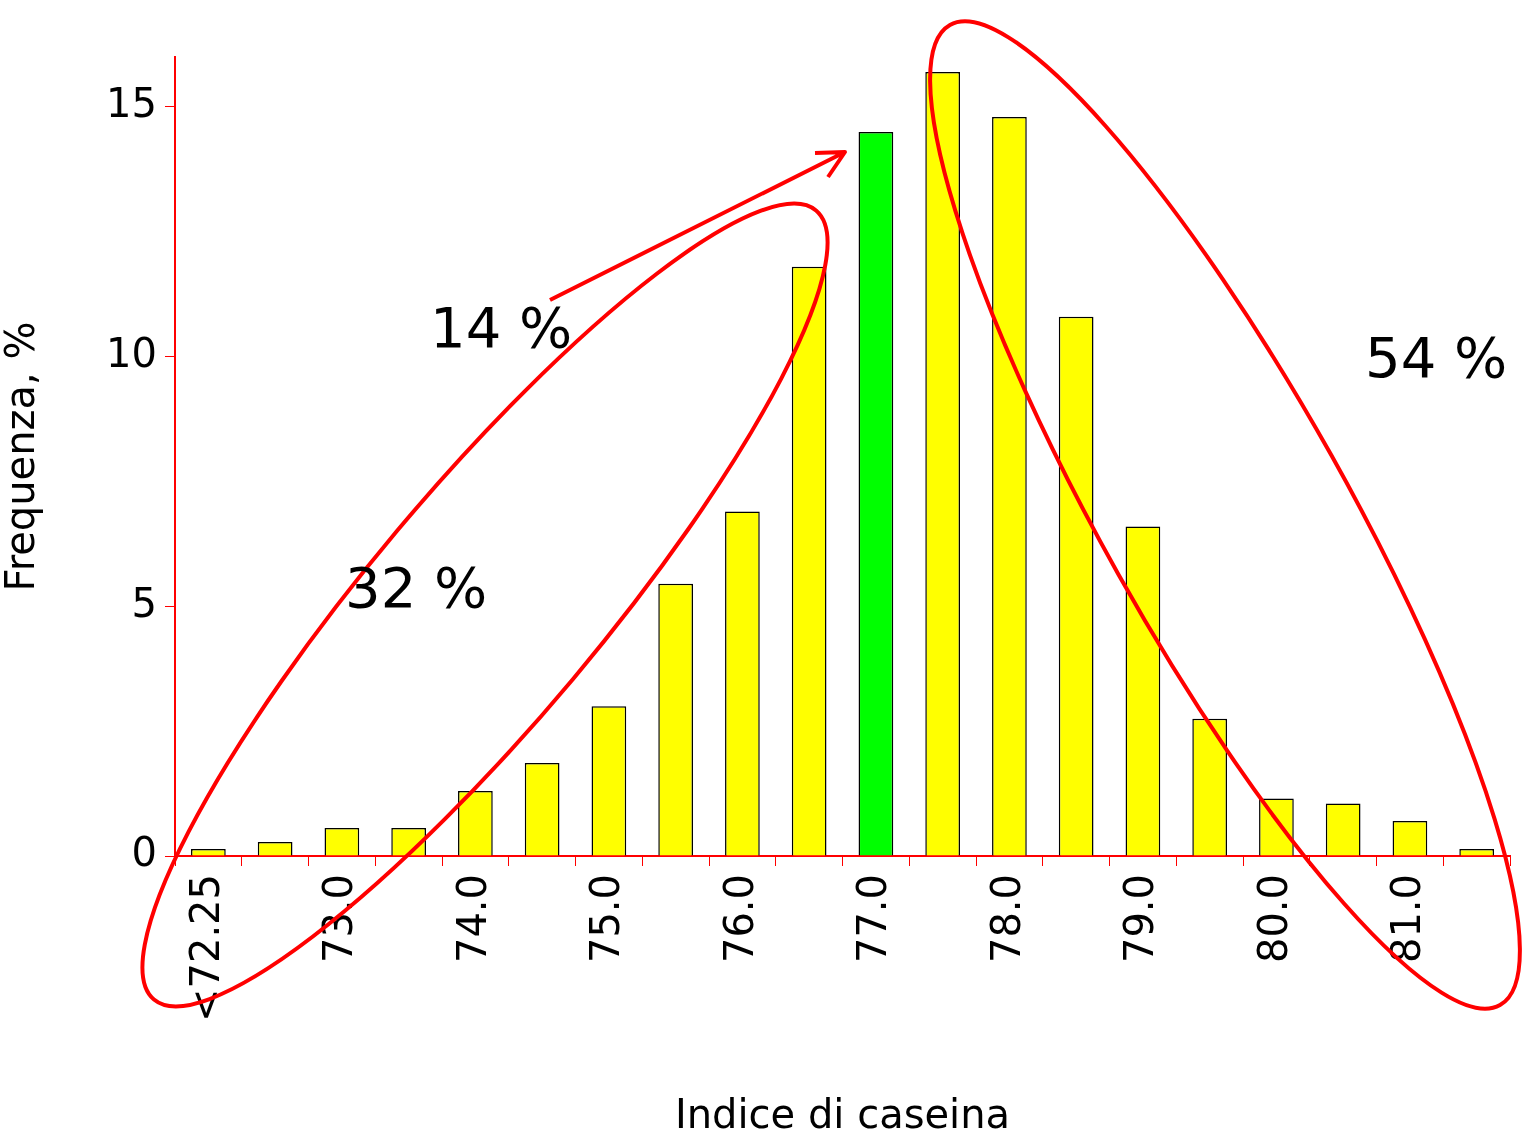  What do you see at coordinates (605, 919) in the screenshot?
I see `x-tick-label: 75.0` at bounding box center [605, 919].